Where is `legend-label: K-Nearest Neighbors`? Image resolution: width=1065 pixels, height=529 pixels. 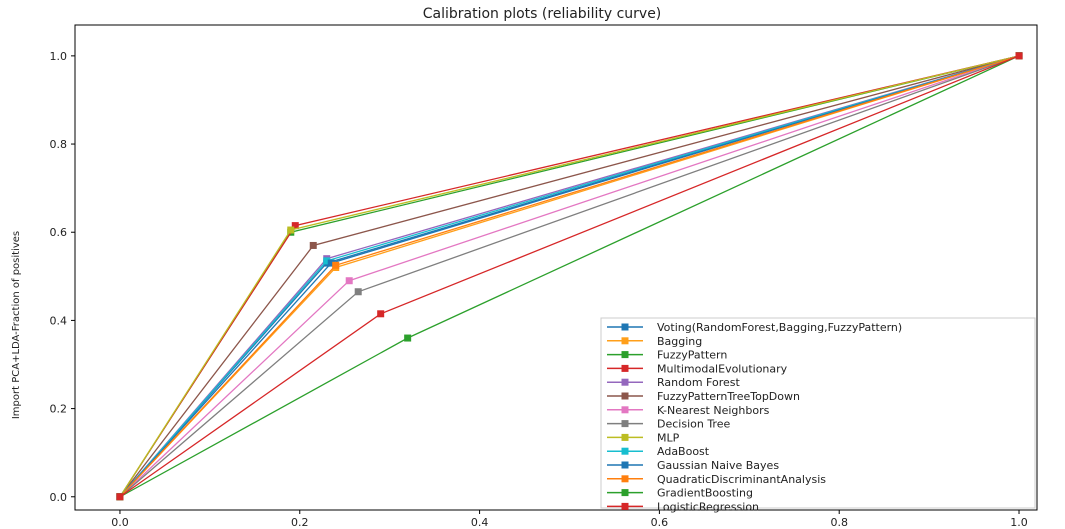
legend-label: K-Nearest Neighbors is located at coordinates (713, 410).